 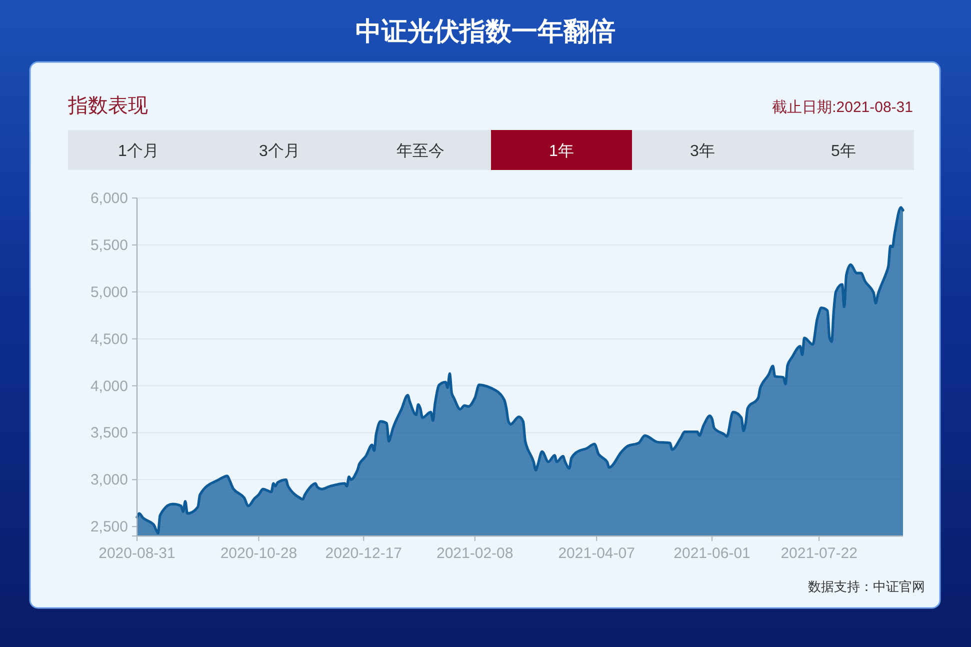 What do you see at coordinates (108, 106) in the screenshot?
I see `subtitle: 指数表现` at bounding box center [108, 106].